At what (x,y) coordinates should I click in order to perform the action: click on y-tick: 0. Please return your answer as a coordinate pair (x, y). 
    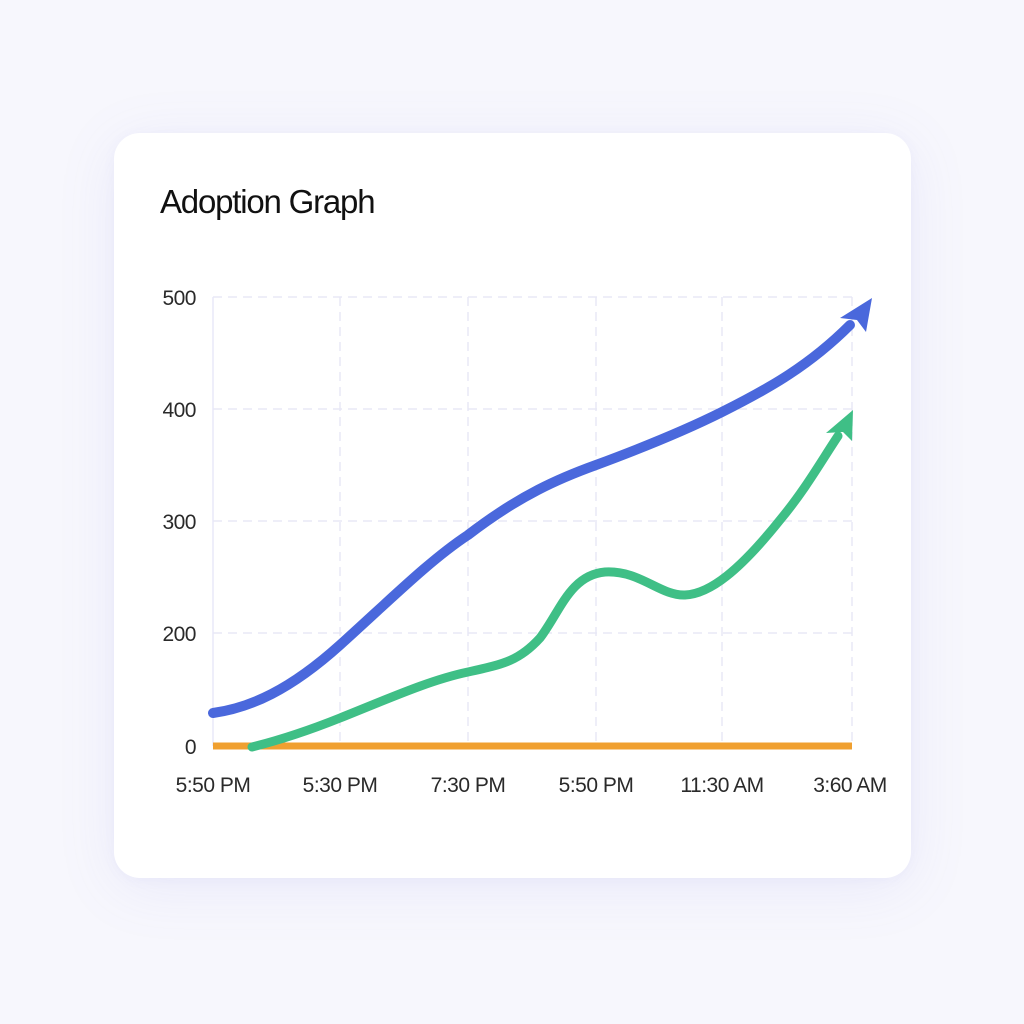
    Looking at the image, I should click on (190, 747).